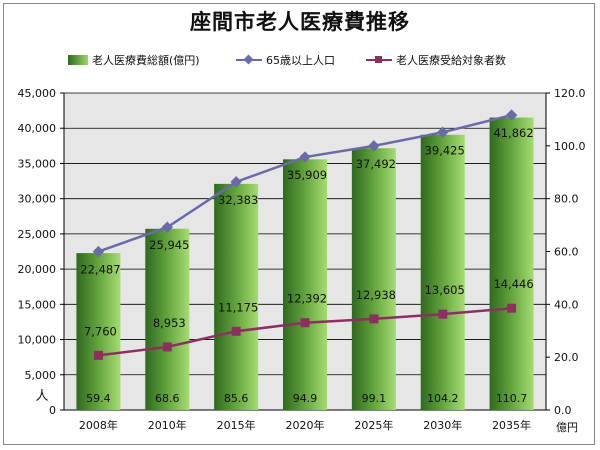 The height and width of the screenshot is (450, 600). What do you see at coordinates (305, 398) in the screenshot?
I see `bar-data-label: 94.9` at bounding box center [305, 398].